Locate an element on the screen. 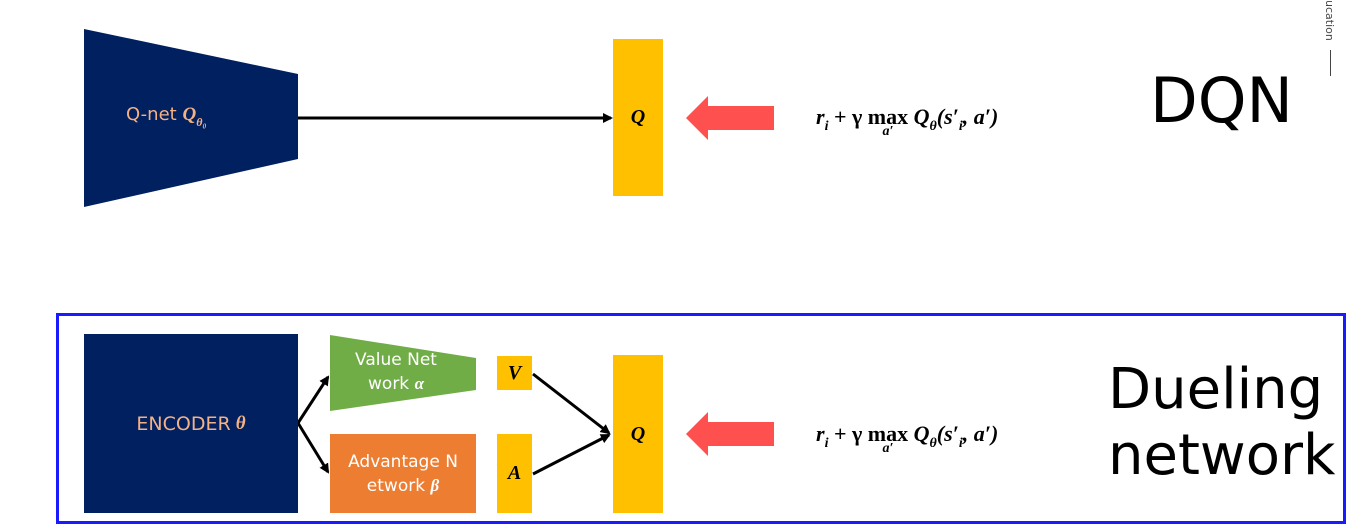 The image size is (1356, 532). qnet-subscript: θ₀ is located at coordinates (201, 122).